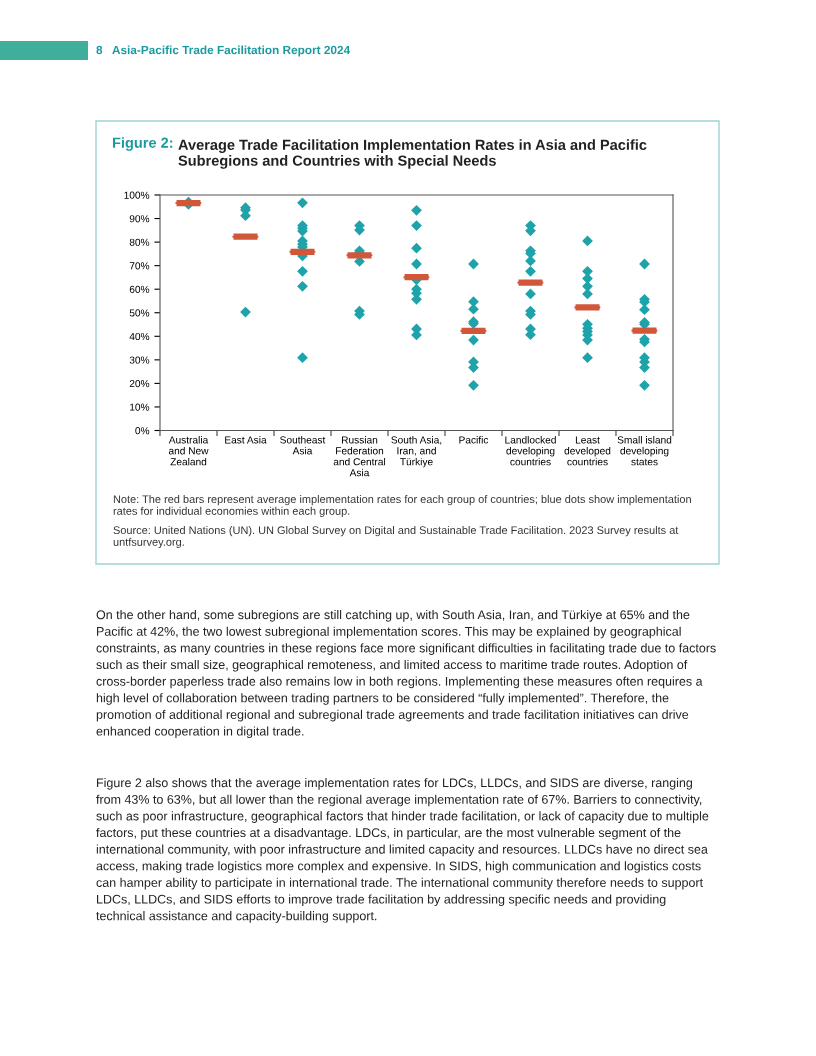  I want to click on x-tick-label: Small island developing states, so click(644, 451).